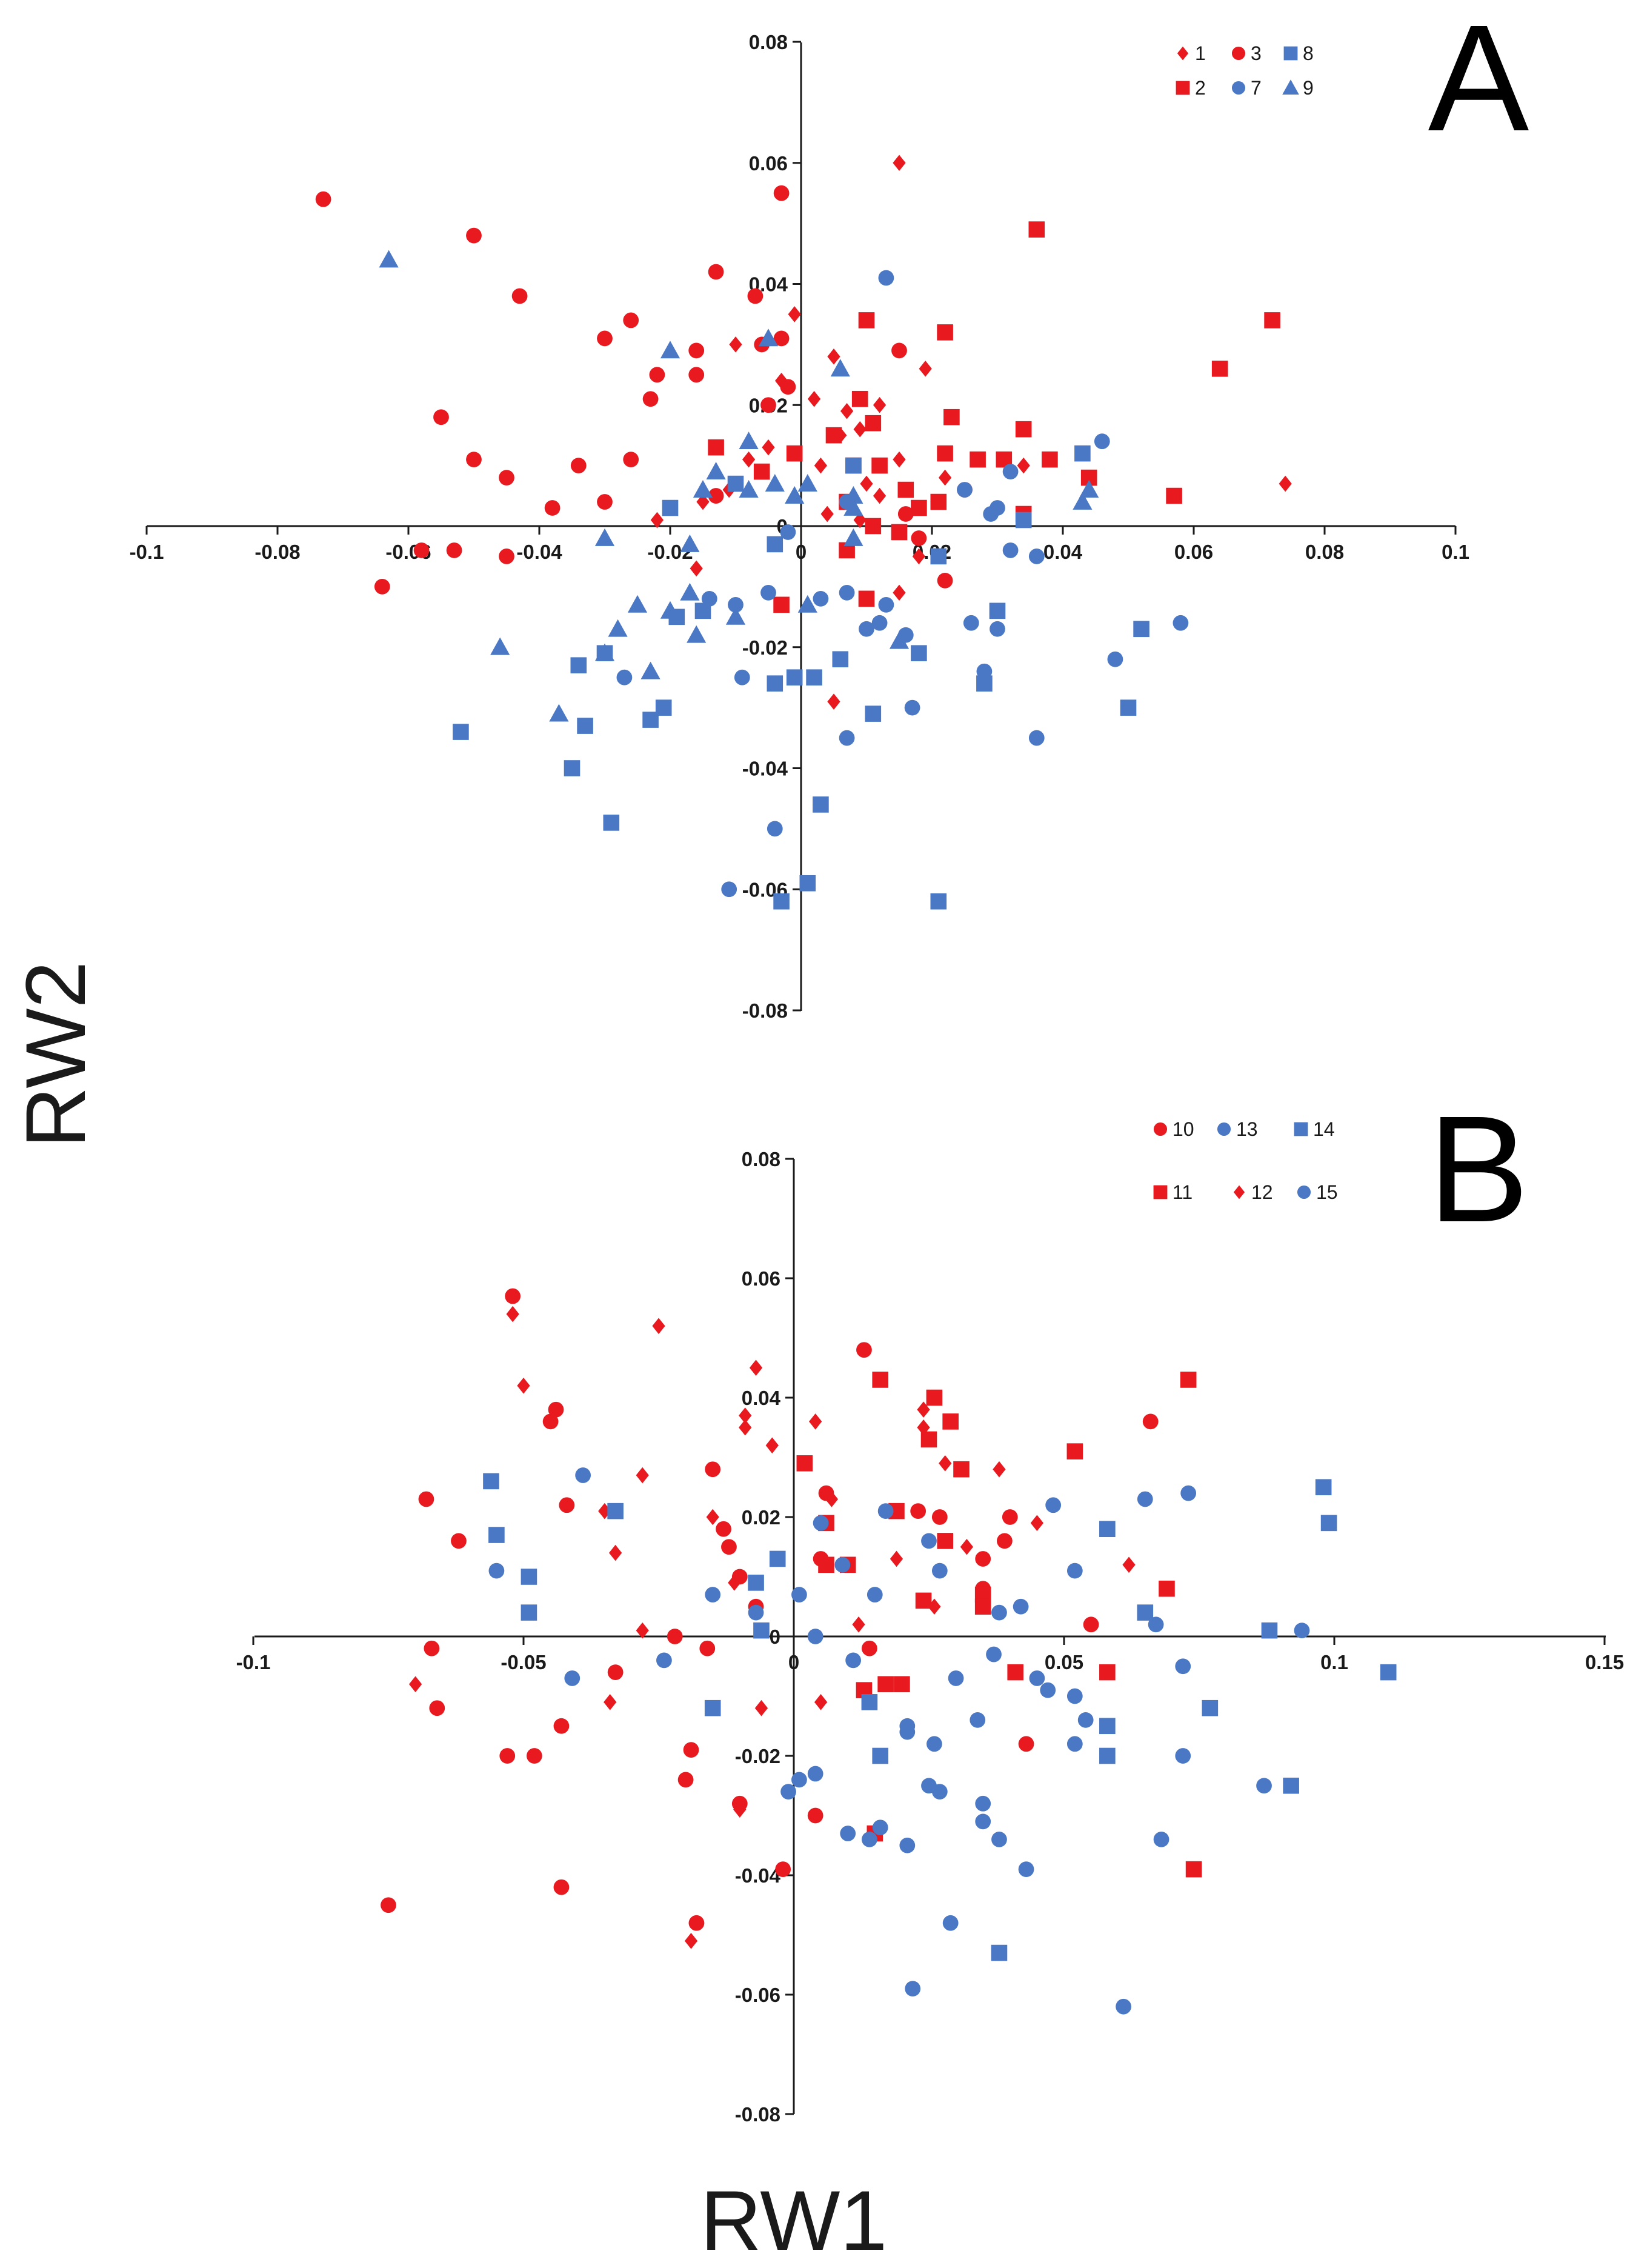  I want to click on panel-b-x-tick-label: 0.1, so click(1334, 1662).